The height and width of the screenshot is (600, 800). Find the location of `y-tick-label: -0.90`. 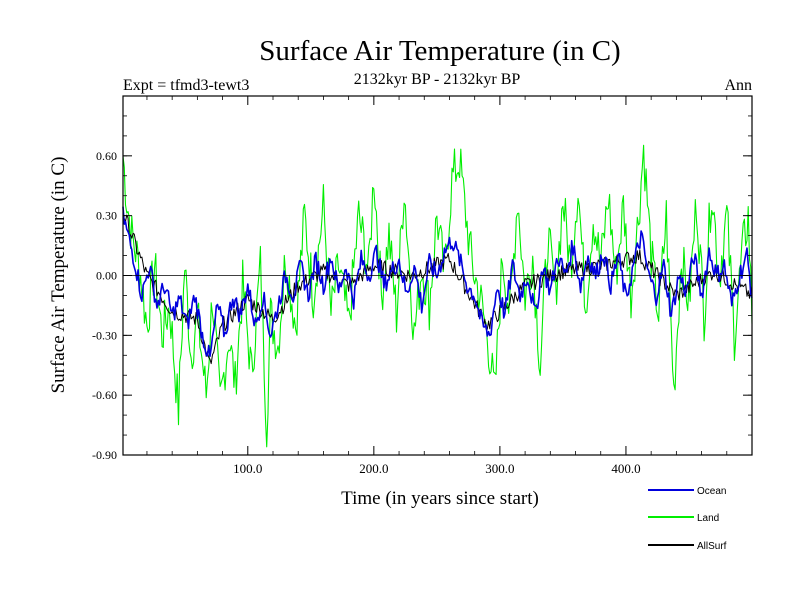

y-tick-label: -0.90 is located at coordinates (104, 455).